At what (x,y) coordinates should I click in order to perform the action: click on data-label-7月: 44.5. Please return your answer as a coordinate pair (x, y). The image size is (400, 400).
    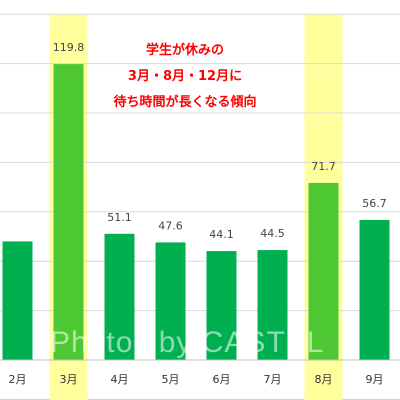
    Looking at the image, I should click on (272, 233).